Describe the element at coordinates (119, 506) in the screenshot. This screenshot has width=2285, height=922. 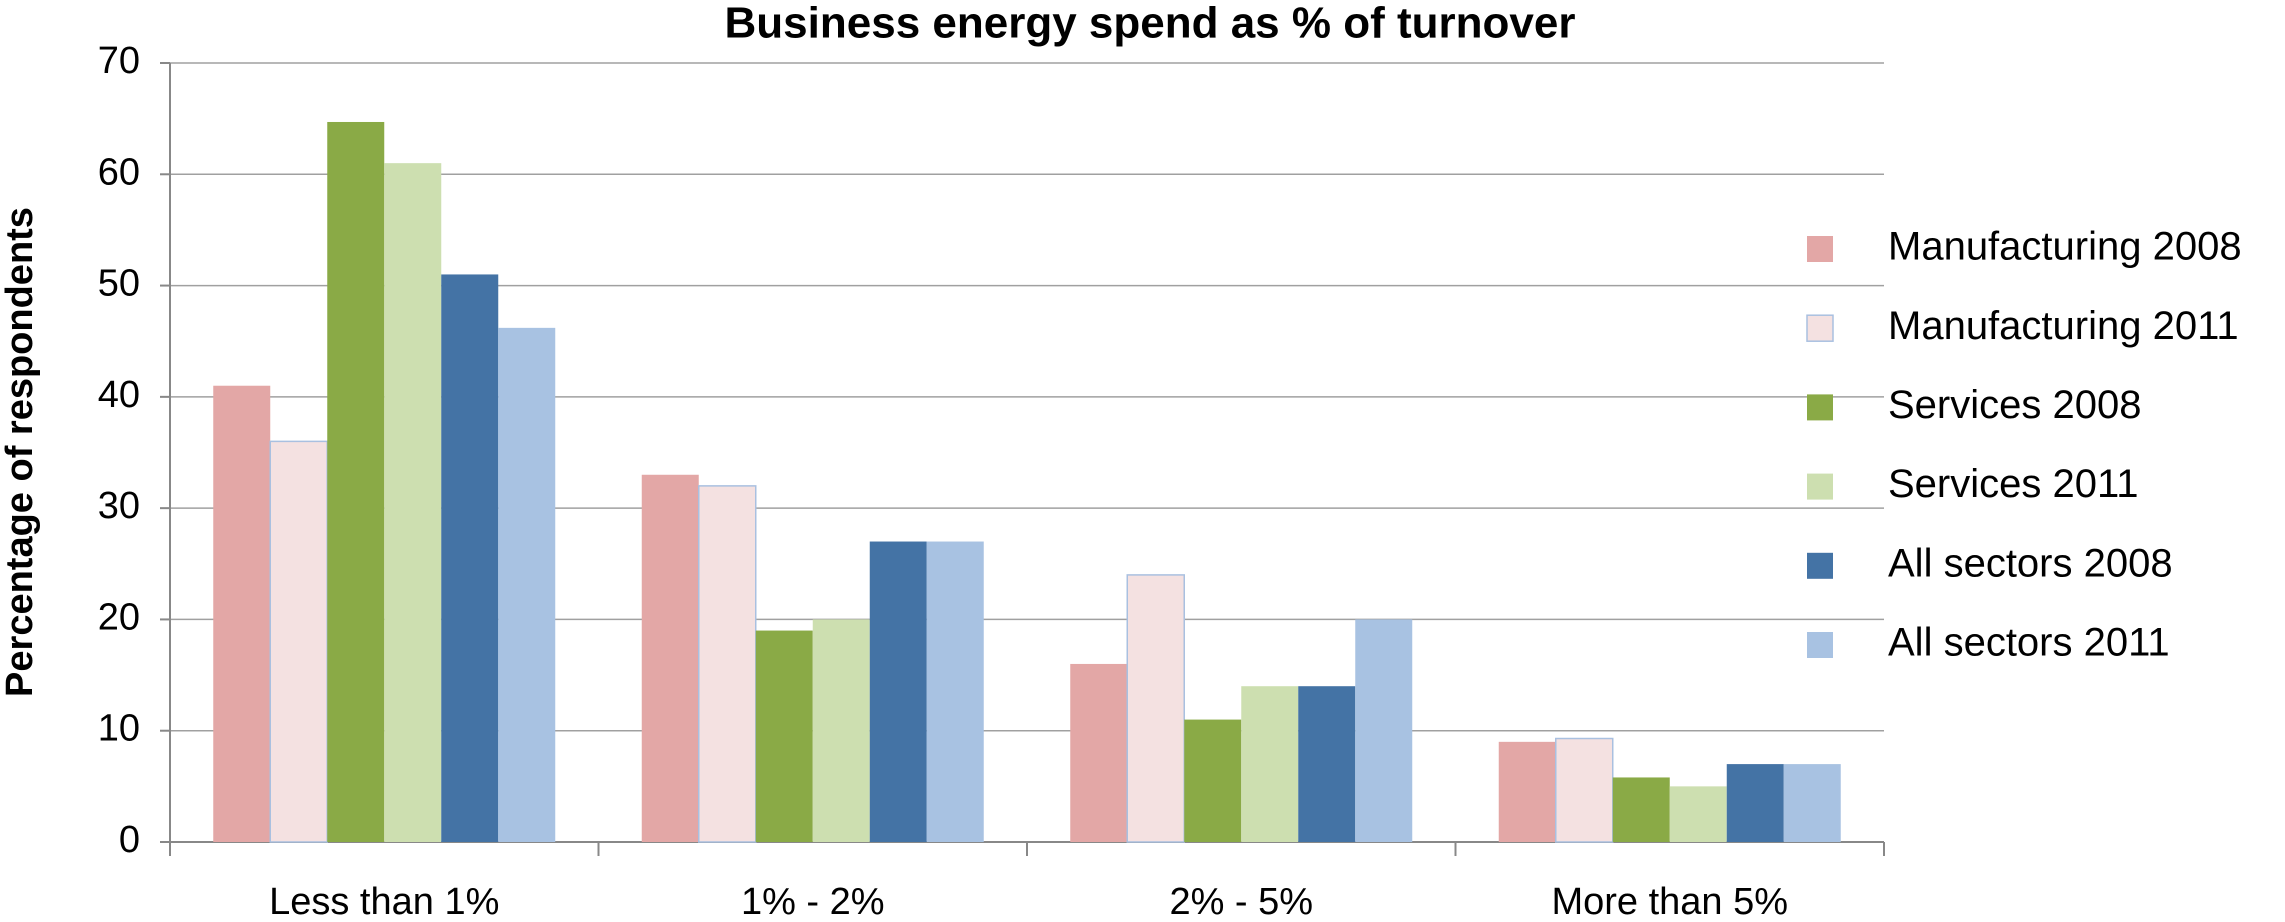
I see `y-tick-label: 30` at that location.